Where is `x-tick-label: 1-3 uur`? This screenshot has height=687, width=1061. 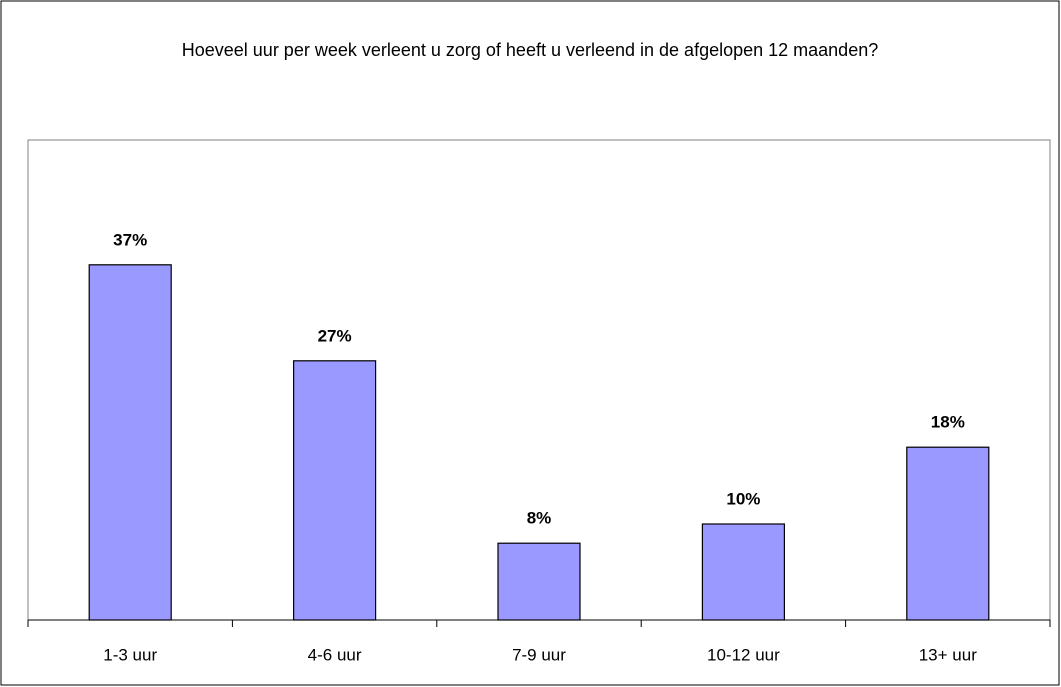 x-tick-label: 1-3 uur is located at coordinates (130, 654).